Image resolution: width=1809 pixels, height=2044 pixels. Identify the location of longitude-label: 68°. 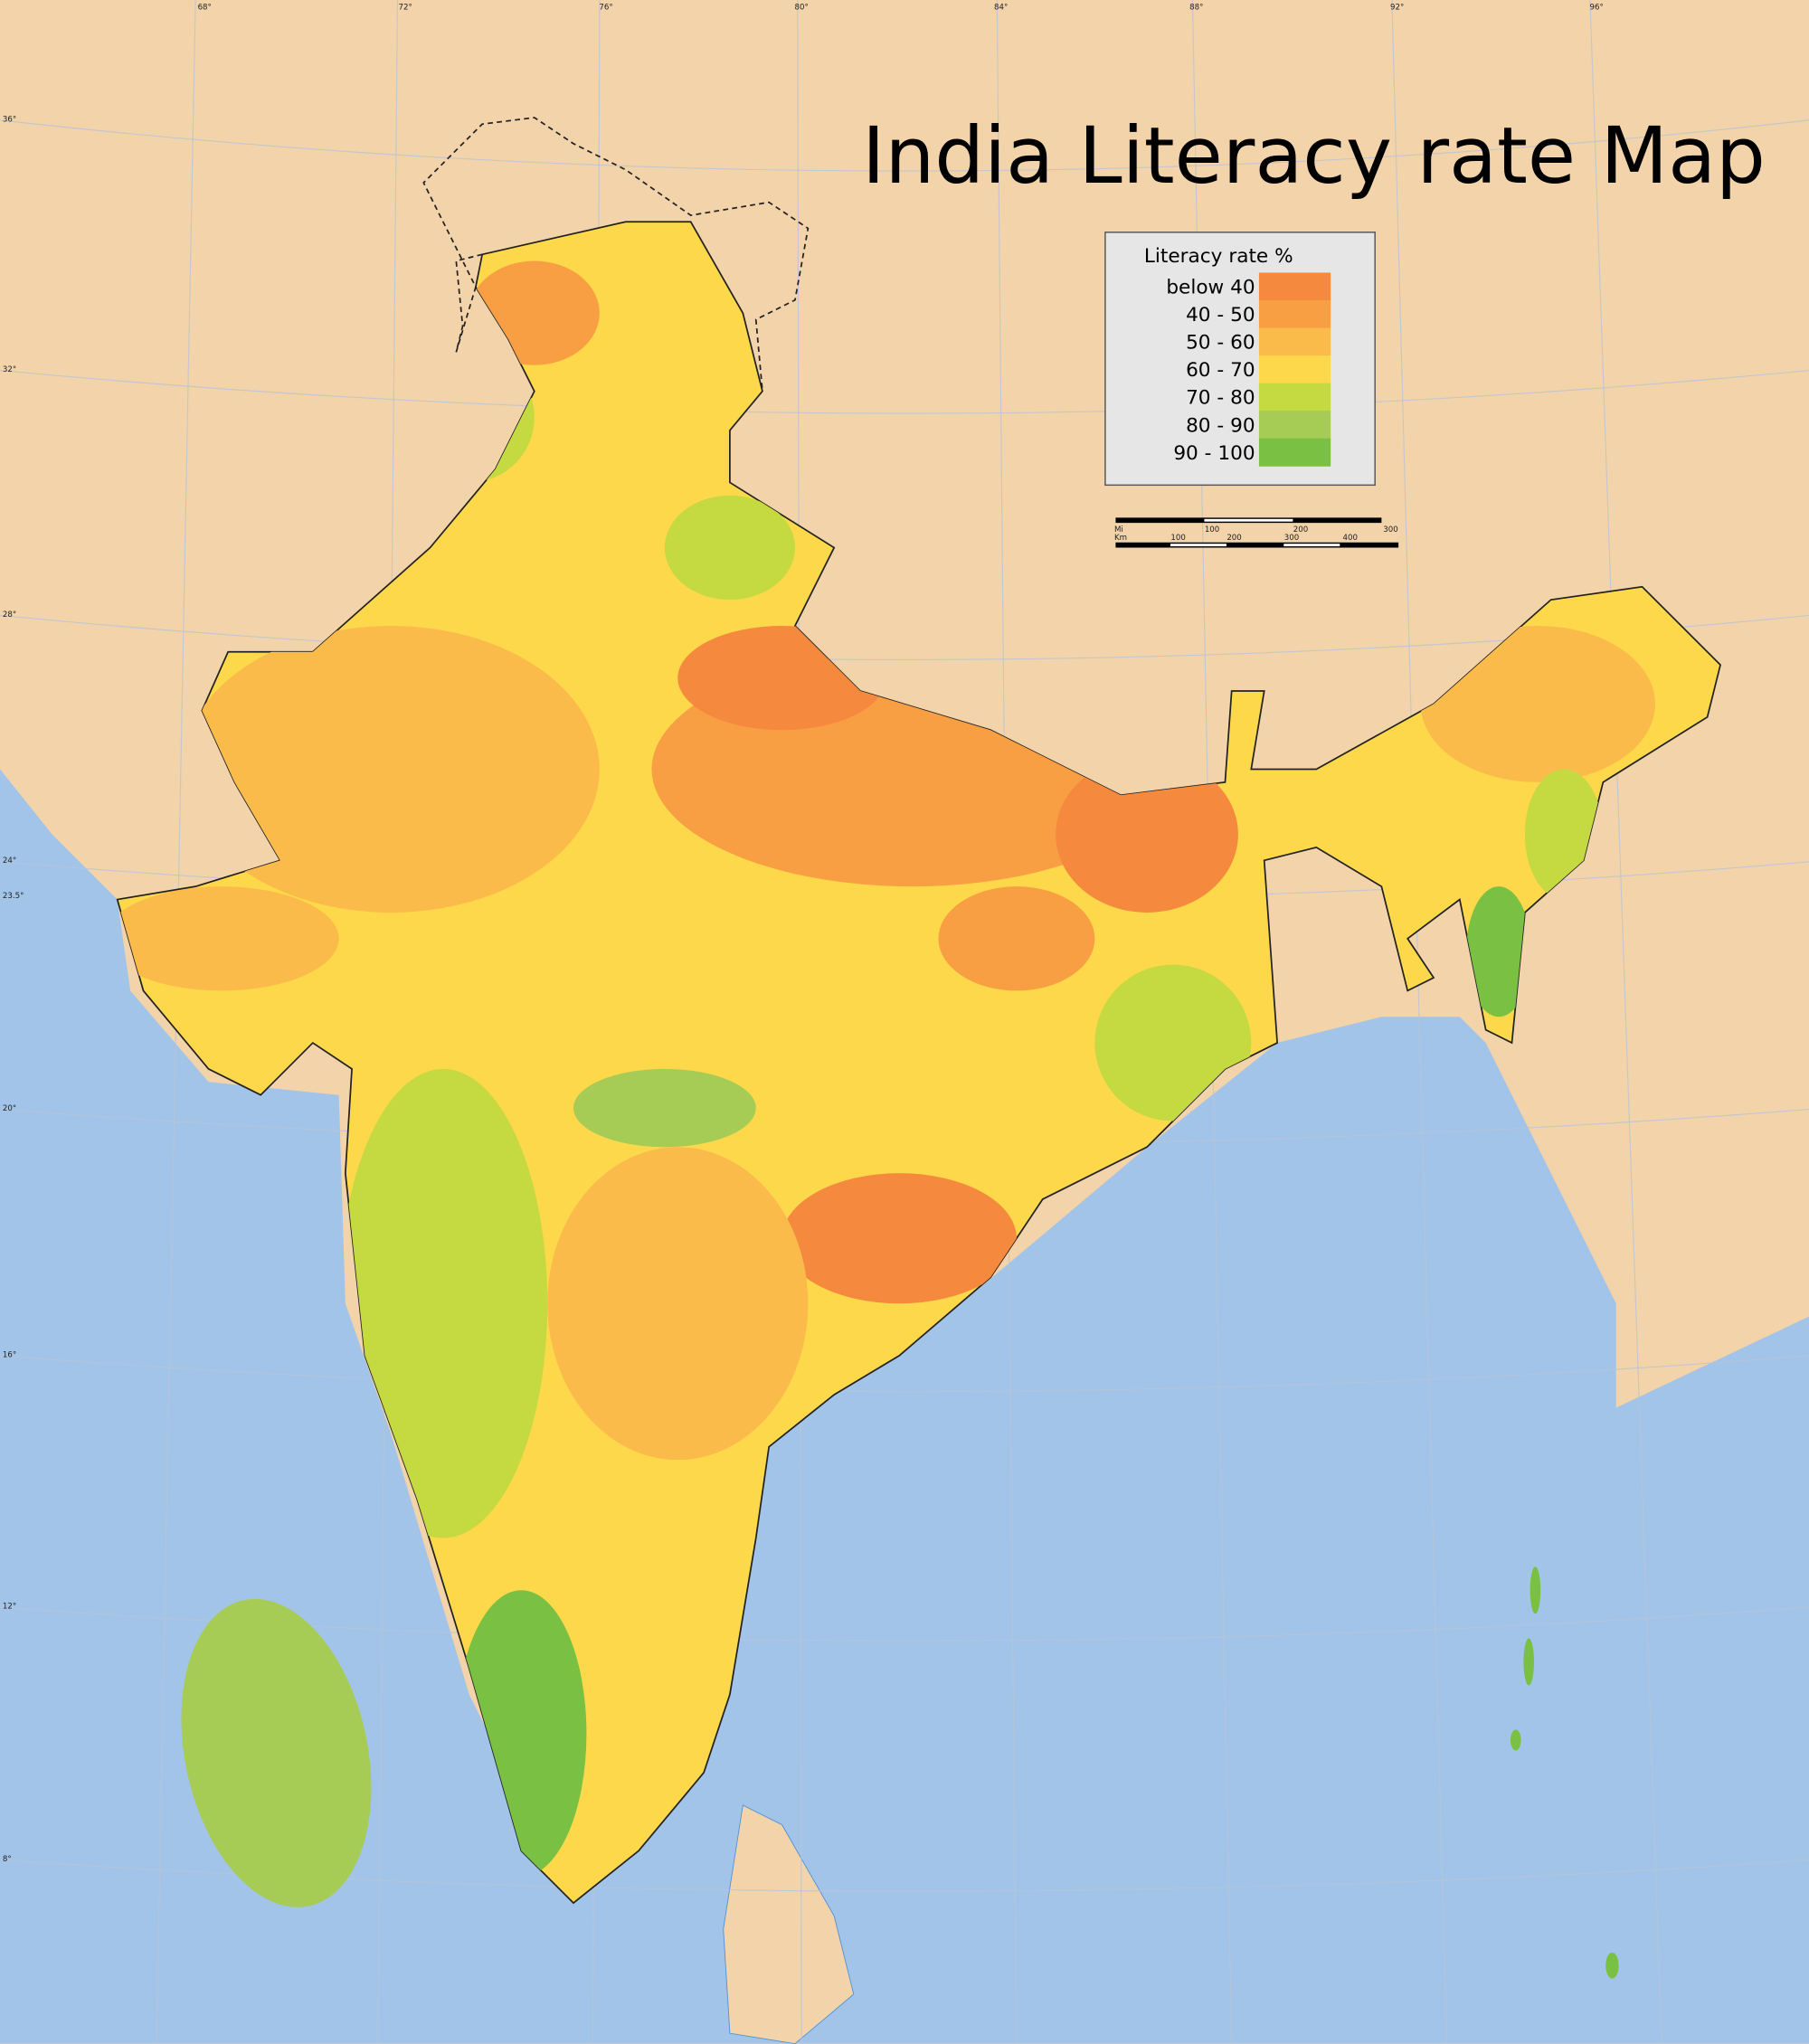
(205, 8).